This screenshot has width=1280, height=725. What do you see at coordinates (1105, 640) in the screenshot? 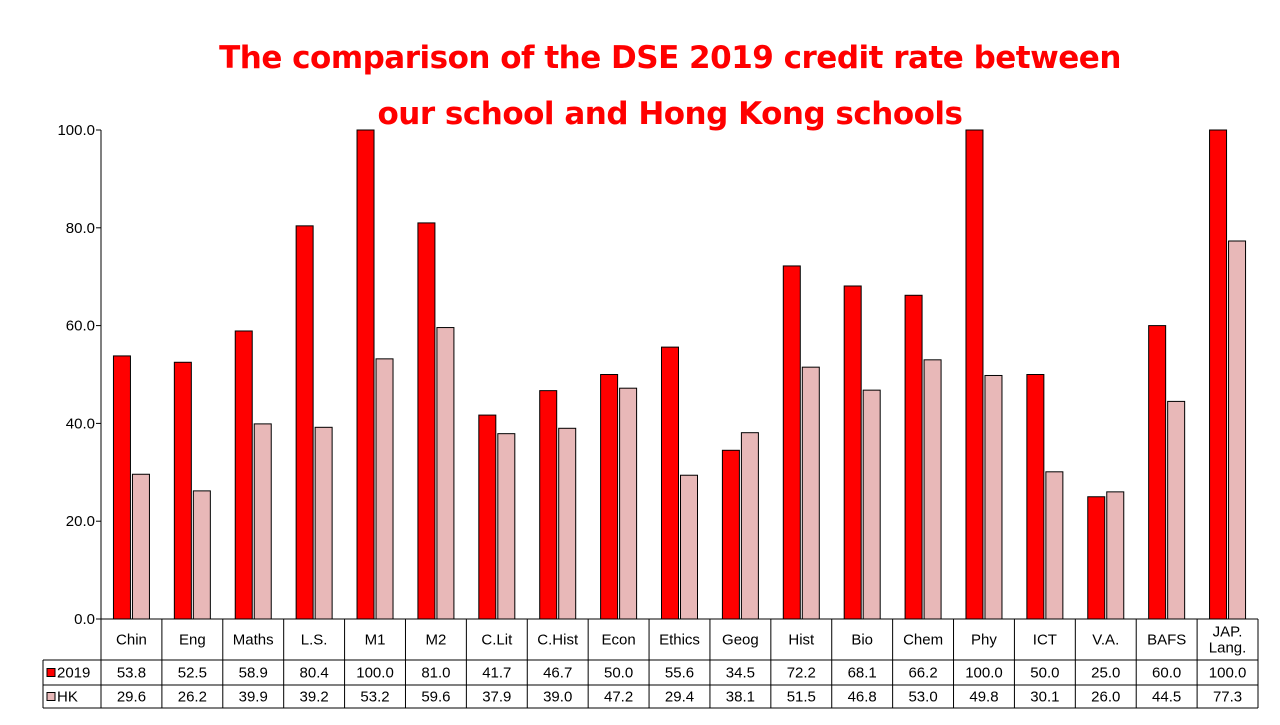
I see `category-label: V.A.` at bounding box center [1105, 640].